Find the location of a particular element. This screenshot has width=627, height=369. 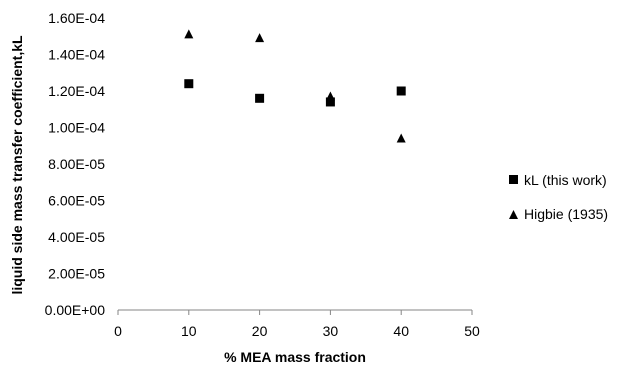

y-tick-label: 4.00E-05 is located at coordinates (76, 237).